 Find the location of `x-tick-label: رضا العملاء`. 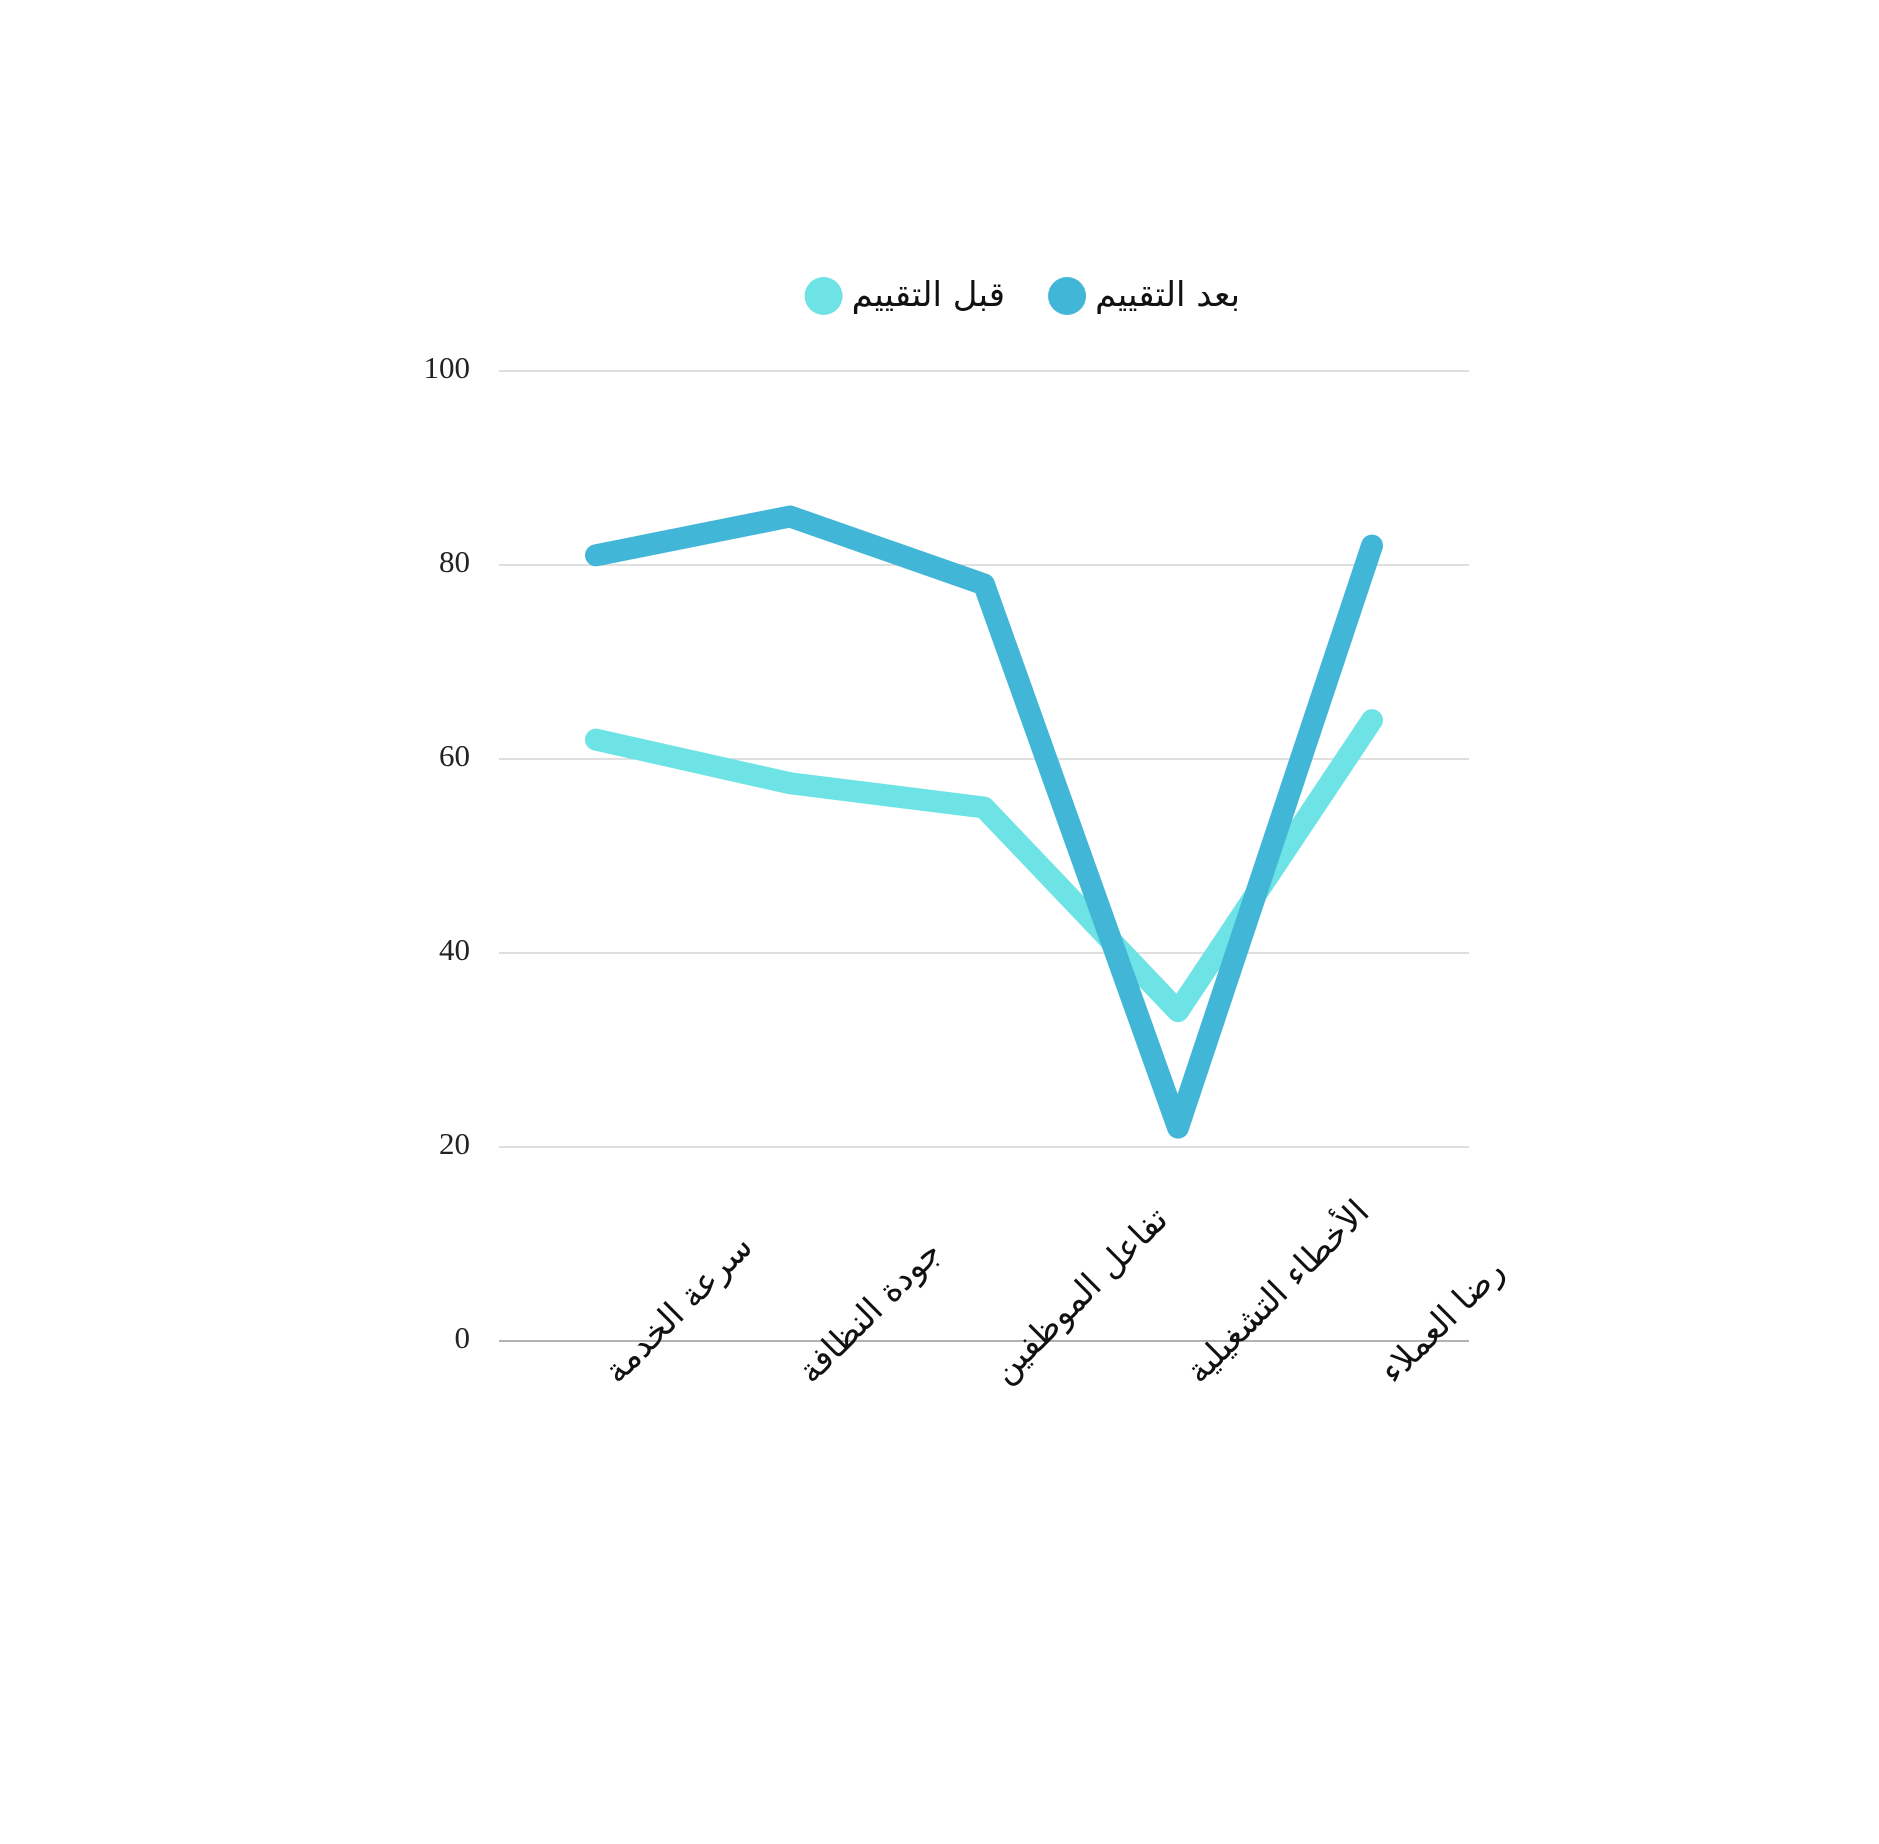

x-tick-label: رضا العملاء is located at coordinates (1442, 1321).